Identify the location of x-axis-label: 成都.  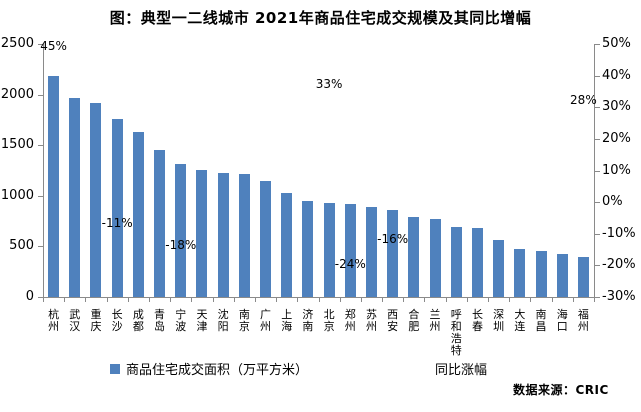
(138, 321).